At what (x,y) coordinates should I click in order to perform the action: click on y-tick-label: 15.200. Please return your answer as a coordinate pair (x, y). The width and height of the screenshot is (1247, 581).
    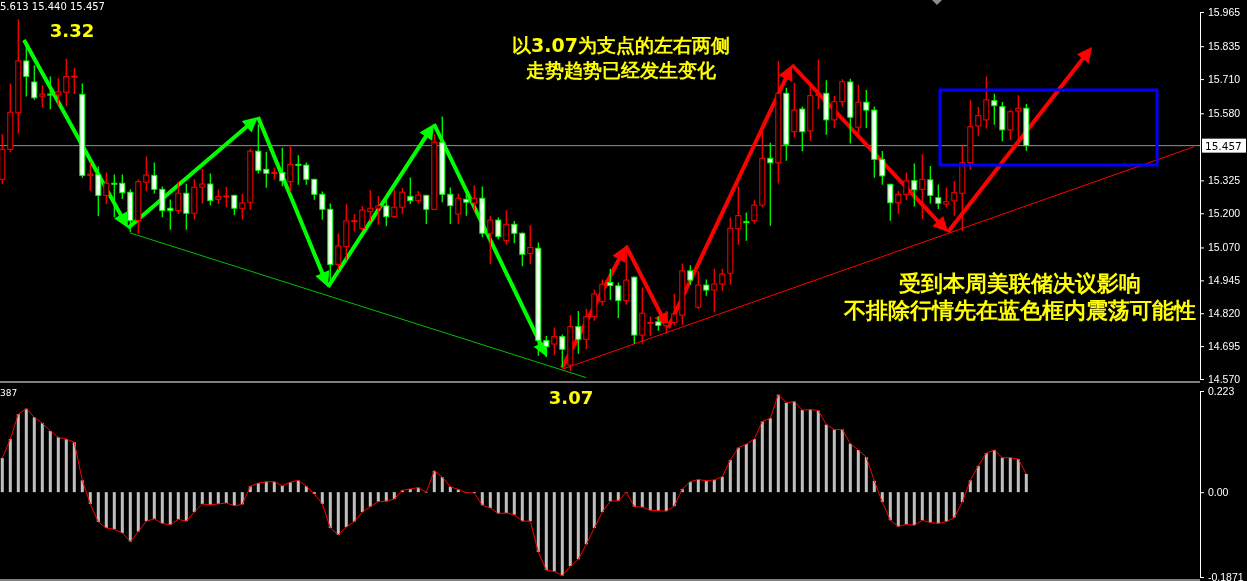
    Looking at the image, I should click on (1224, 213).